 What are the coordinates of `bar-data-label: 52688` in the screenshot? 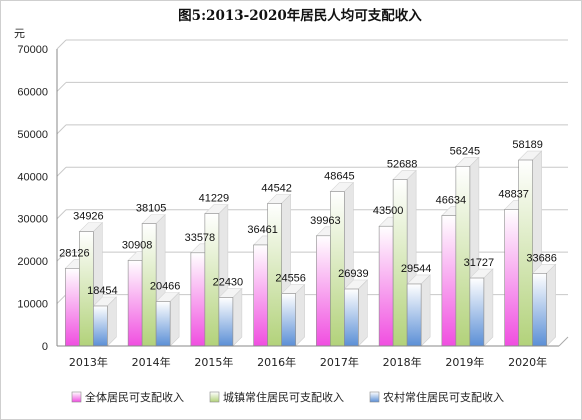 It's located at (402, 164).